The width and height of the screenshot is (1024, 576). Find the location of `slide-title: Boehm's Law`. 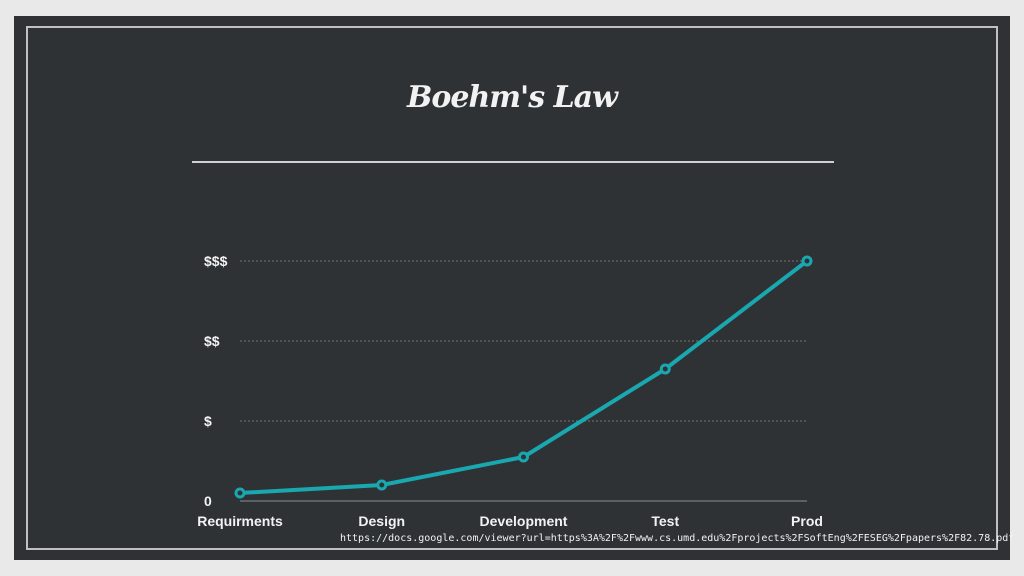

slide-title: Boehm's Law is located at coordinates (512, 97).